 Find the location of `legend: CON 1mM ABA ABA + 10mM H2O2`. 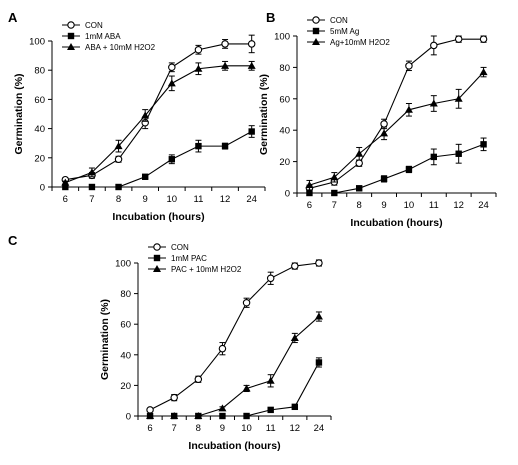

legend: CON 1mM ABA ABA + 10mM H2O2 is located at coordinates (109, 36).